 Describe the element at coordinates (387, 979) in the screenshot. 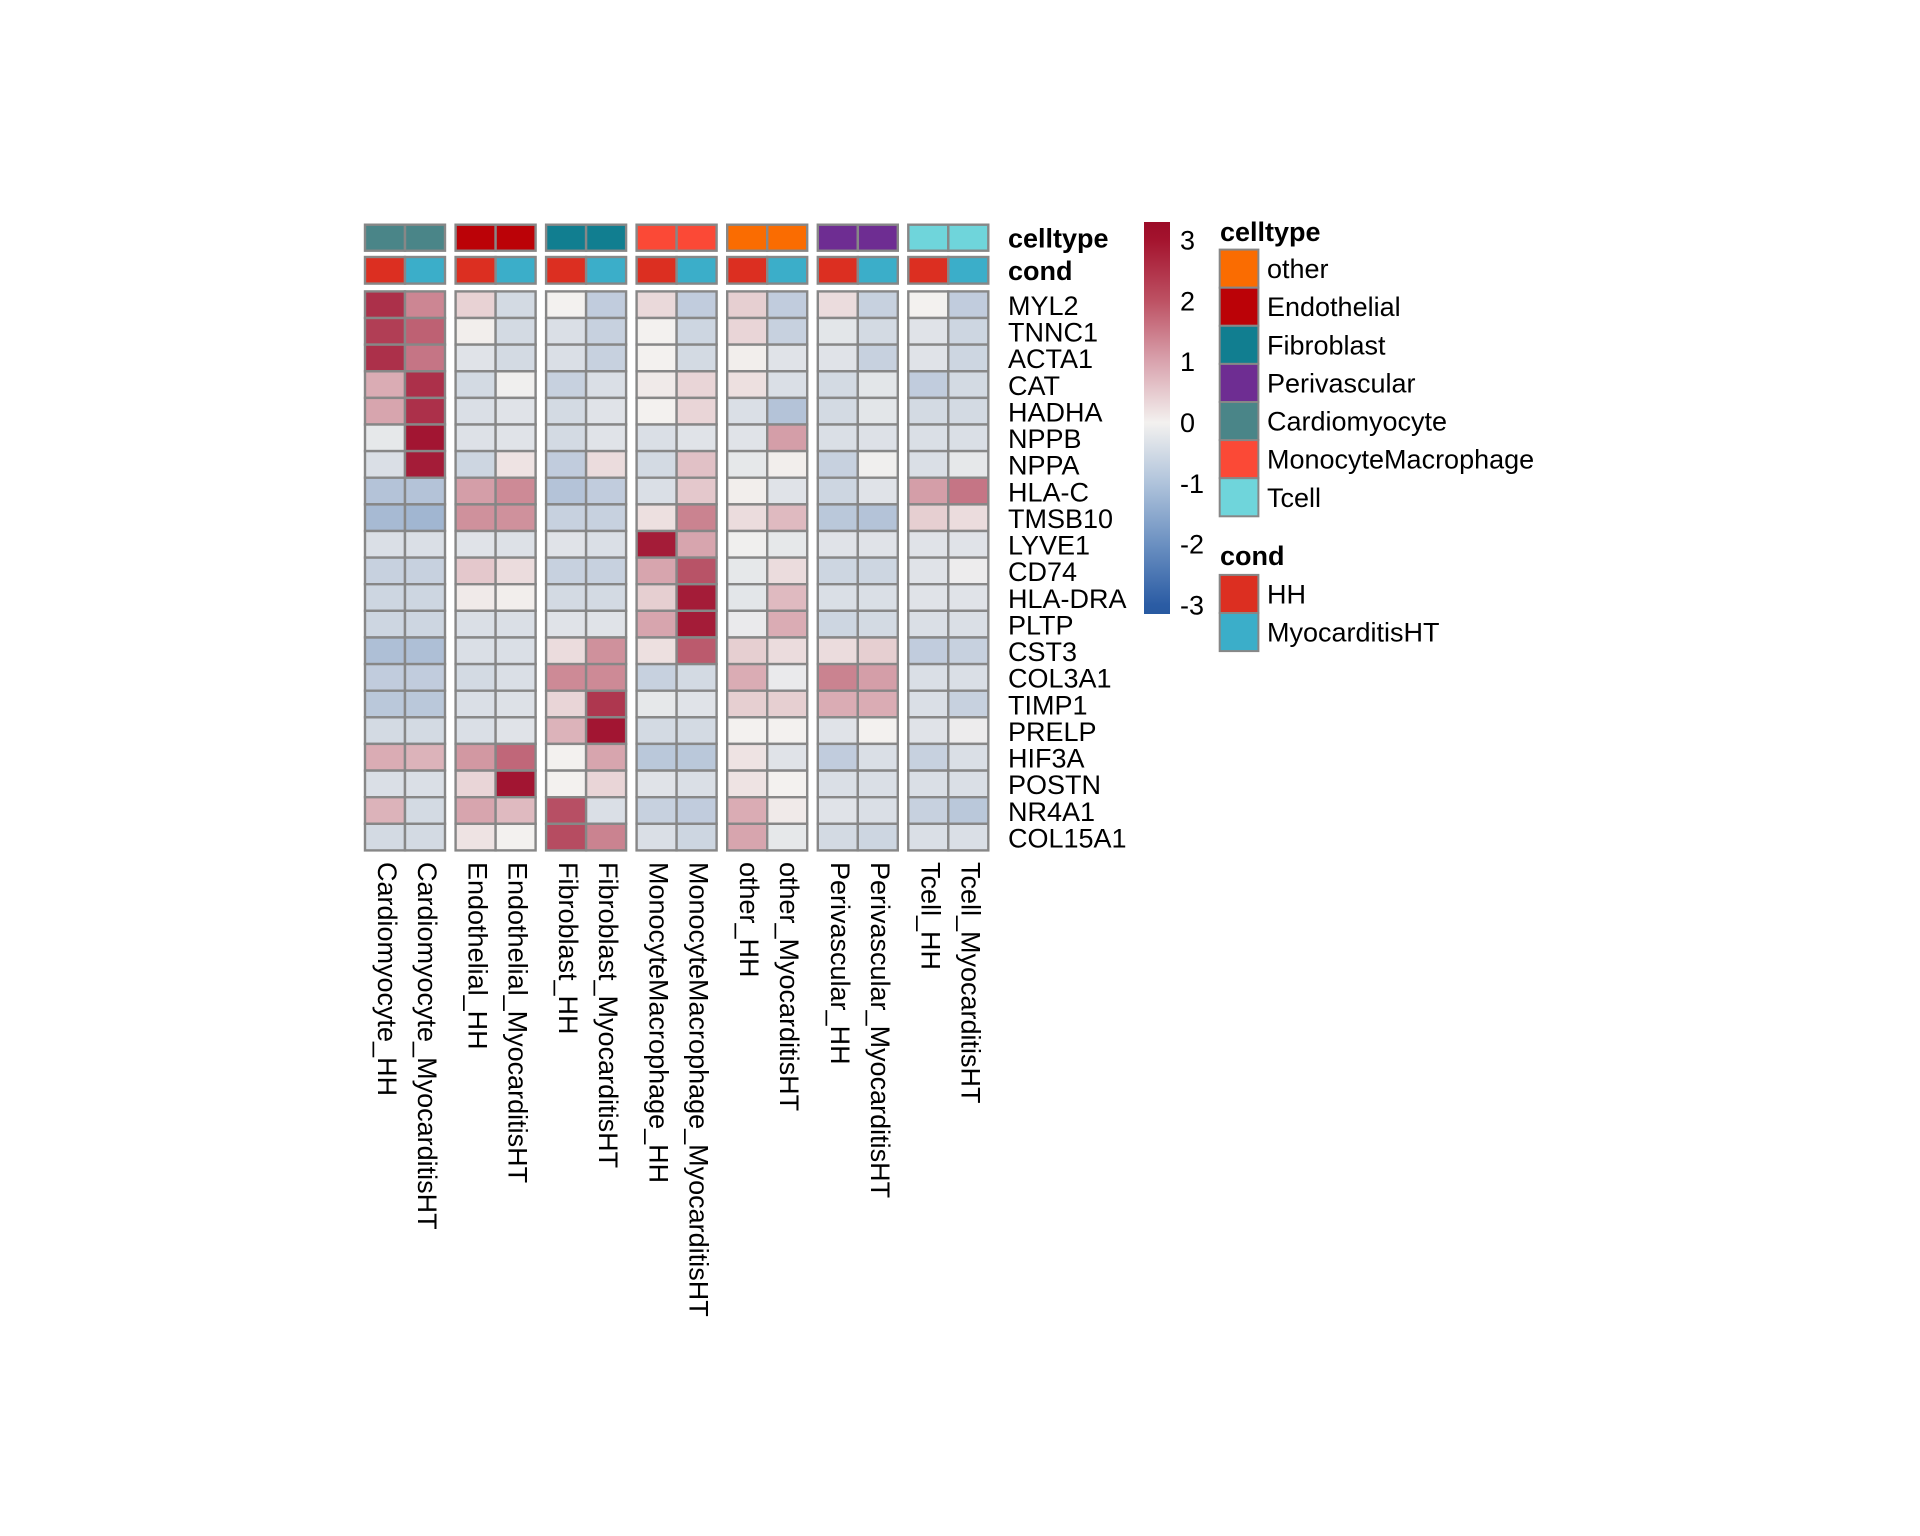

I see `svg-text: Cardiomyocyte_HH` at that location.